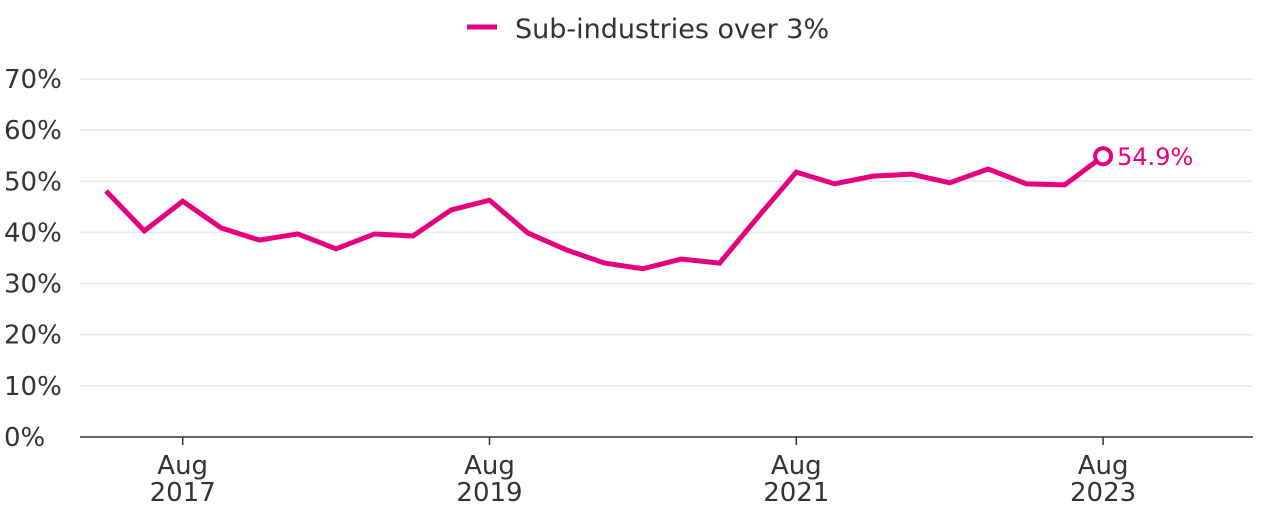 The width and height of the screenshot is (1280, 520). Describe the element at coordinates (489, 493) in the screenshot. I see `x-tick-year: 2019` at that location.